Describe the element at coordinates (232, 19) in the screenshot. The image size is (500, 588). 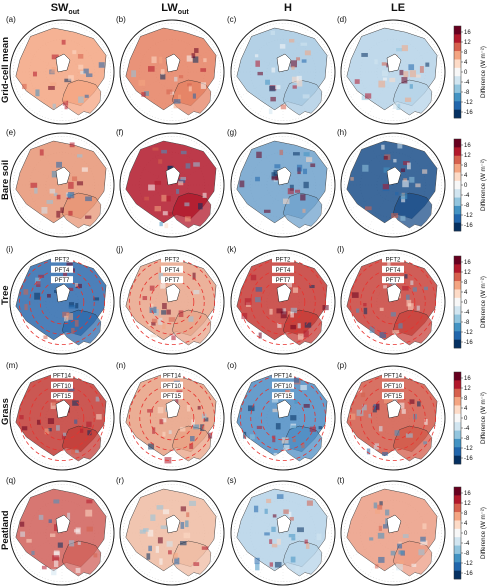
I see `panel-label: (c)` at that location.